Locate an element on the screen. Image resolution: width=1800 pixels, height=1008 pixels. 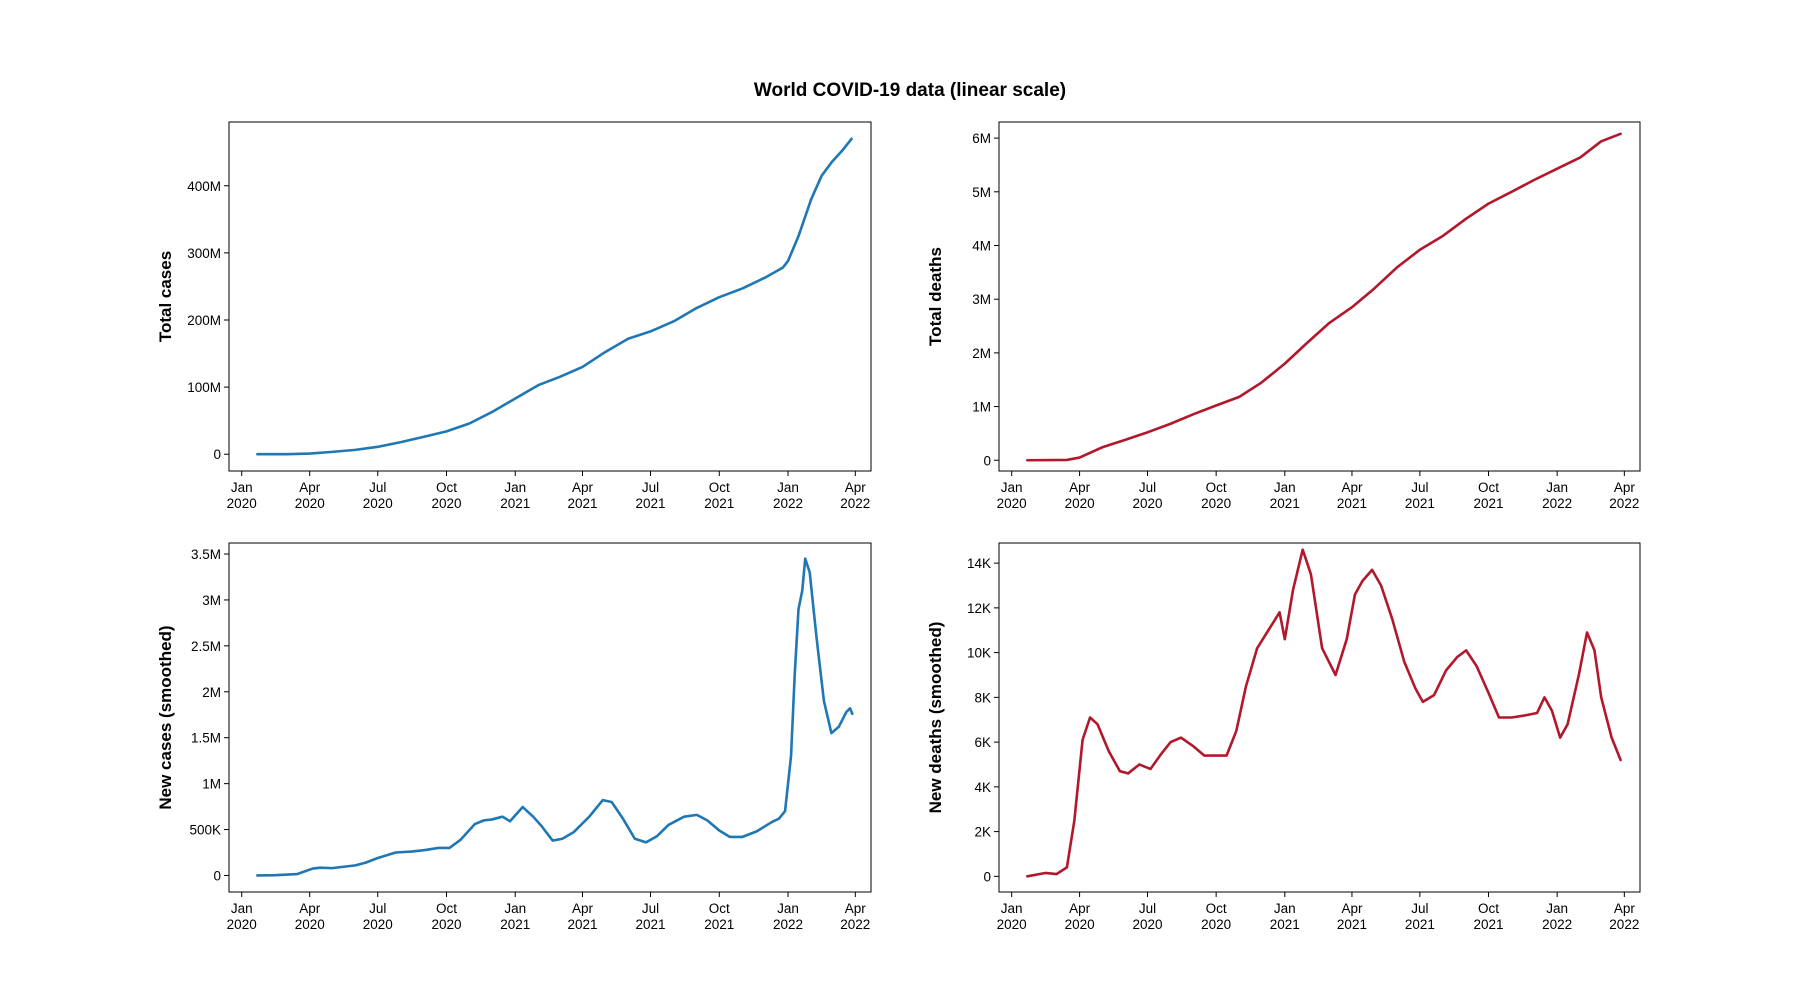
chart-bottom-left-ytick-label: 0 is located at coordinates (217, 875).